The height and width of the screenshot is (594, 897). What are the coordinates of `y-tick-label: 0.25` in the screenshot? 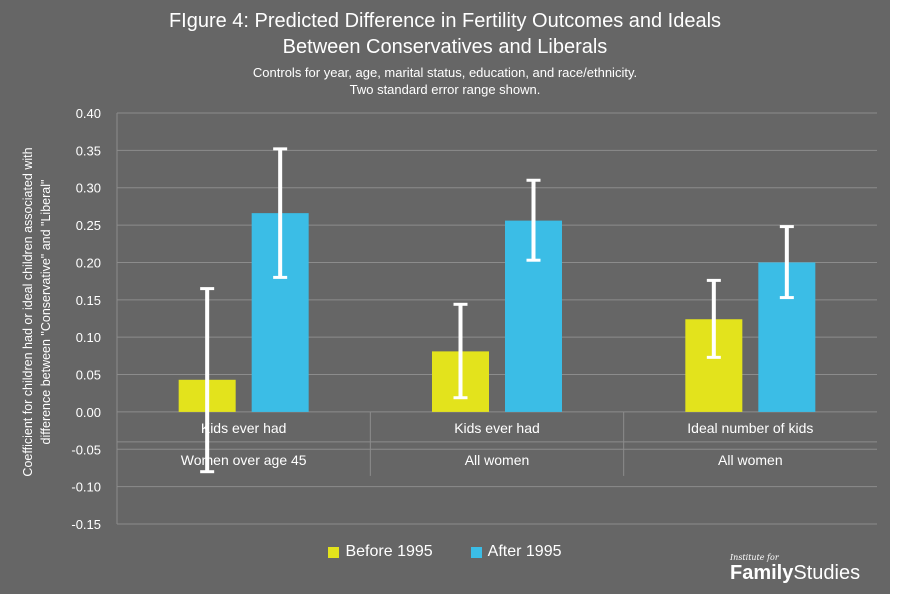 It's located at (88, 225).